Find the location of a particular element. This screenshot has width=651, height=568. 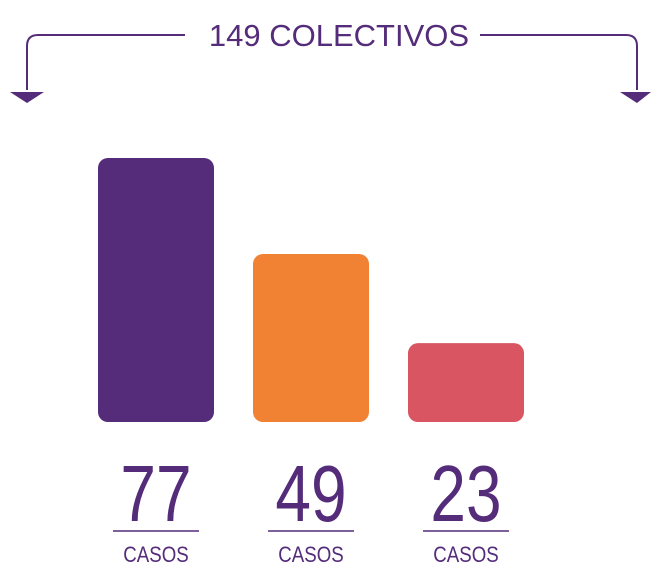

value-label: 77 is located at coordinates (155, 493).